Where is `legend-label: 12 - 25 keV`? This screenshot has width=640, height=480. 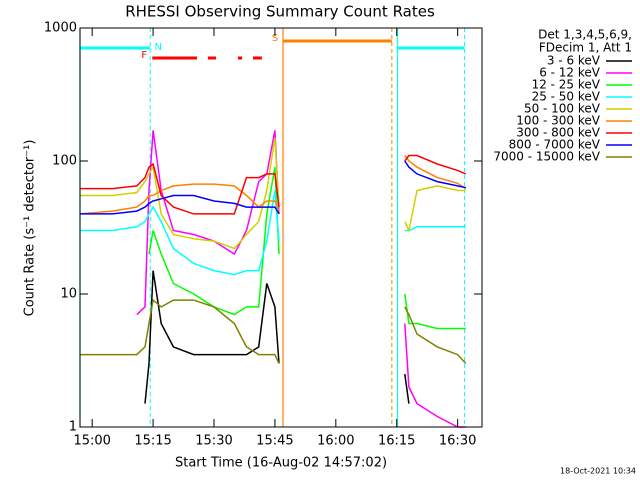 legend-label: 12 - 25 keV is located at coordinates (566, 85).